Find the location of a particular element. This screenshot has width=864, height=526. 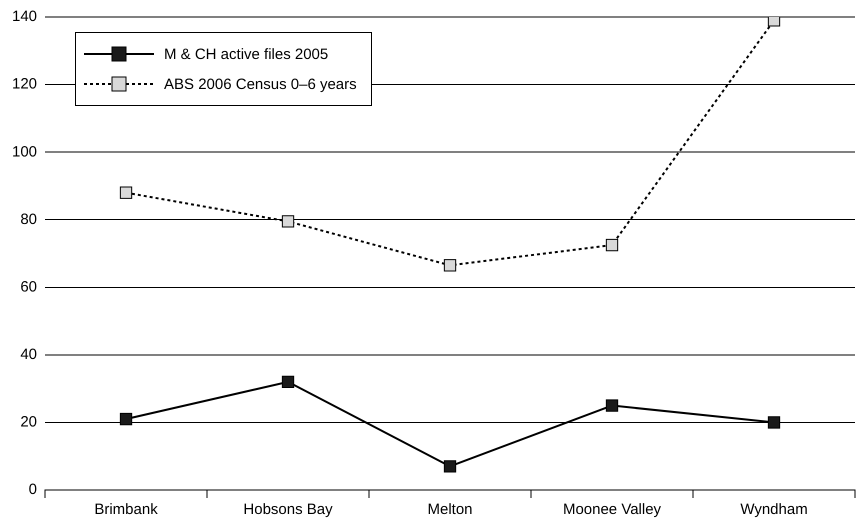

legend-label: ABS 2006 Census 0–6 years is located at coordinates (260, 84).